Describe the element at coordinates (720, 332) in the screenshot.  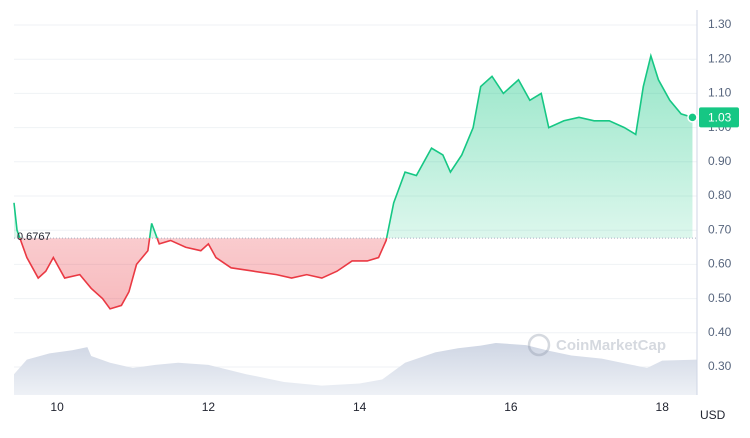
I see `y-tick-label: 0.40` at that location.